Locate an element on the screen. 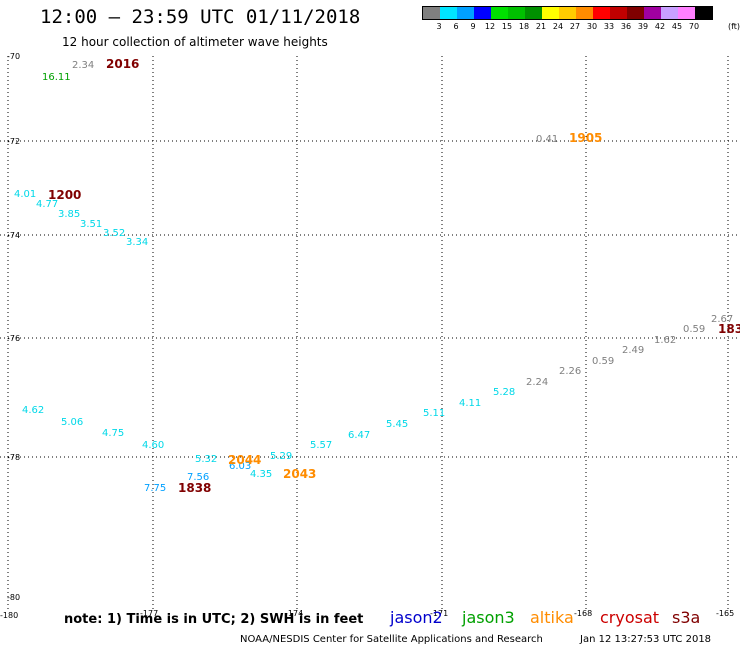 This screenshot has height=650, width=740. wave-height-value: 3.85 is located at coordinates (69, 214).